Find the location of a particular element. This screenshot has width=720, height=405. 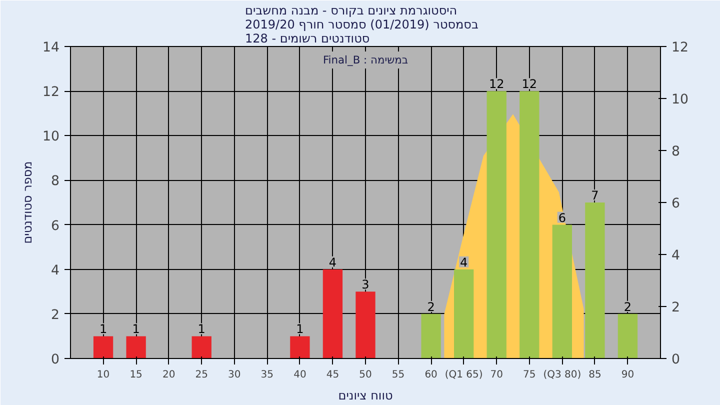

x-axis-title: טווח ציונים is located at coordinates (365, 395).